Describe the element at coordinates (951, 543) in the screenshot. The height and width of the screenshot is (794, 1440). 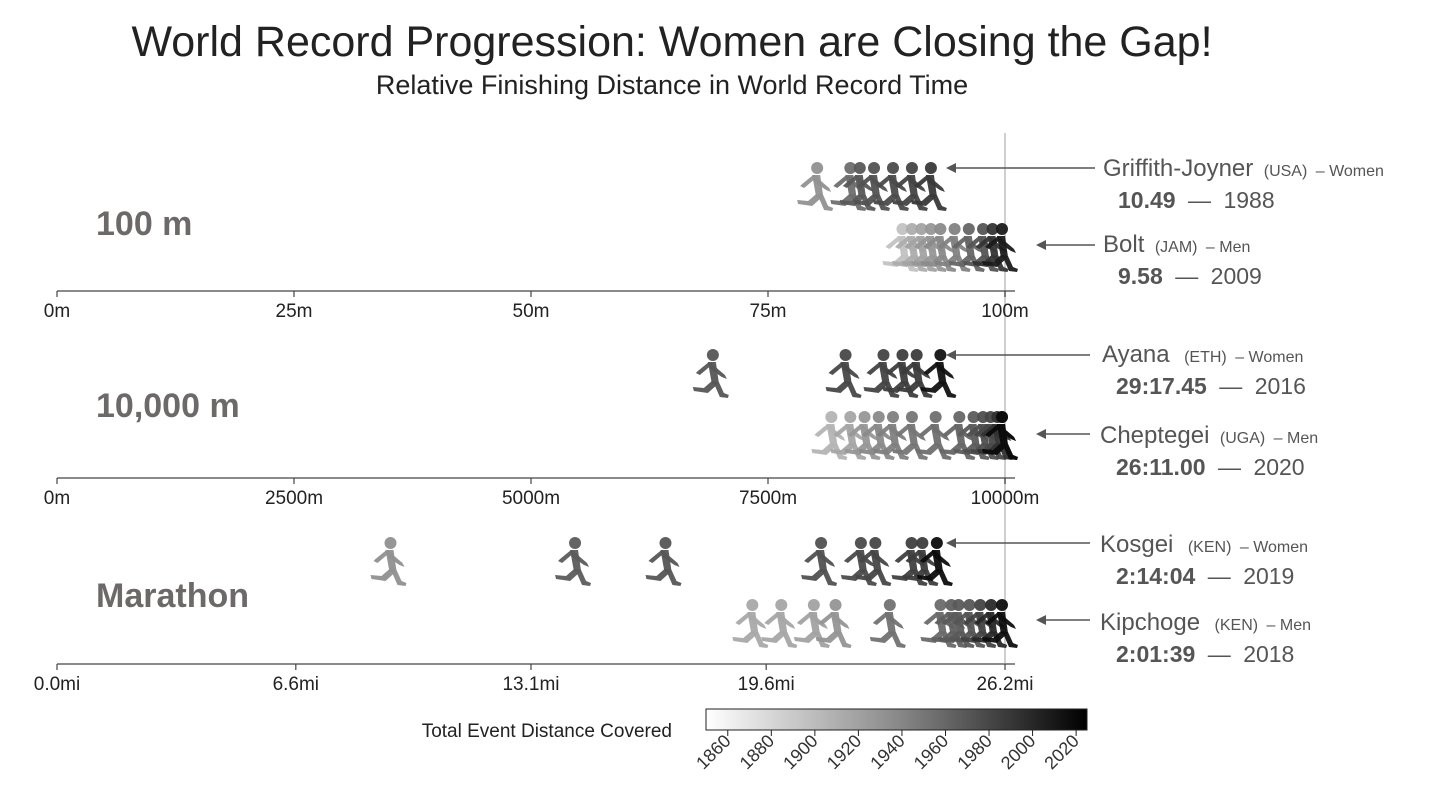
I see `arrowhead-women-marathon` at that location.